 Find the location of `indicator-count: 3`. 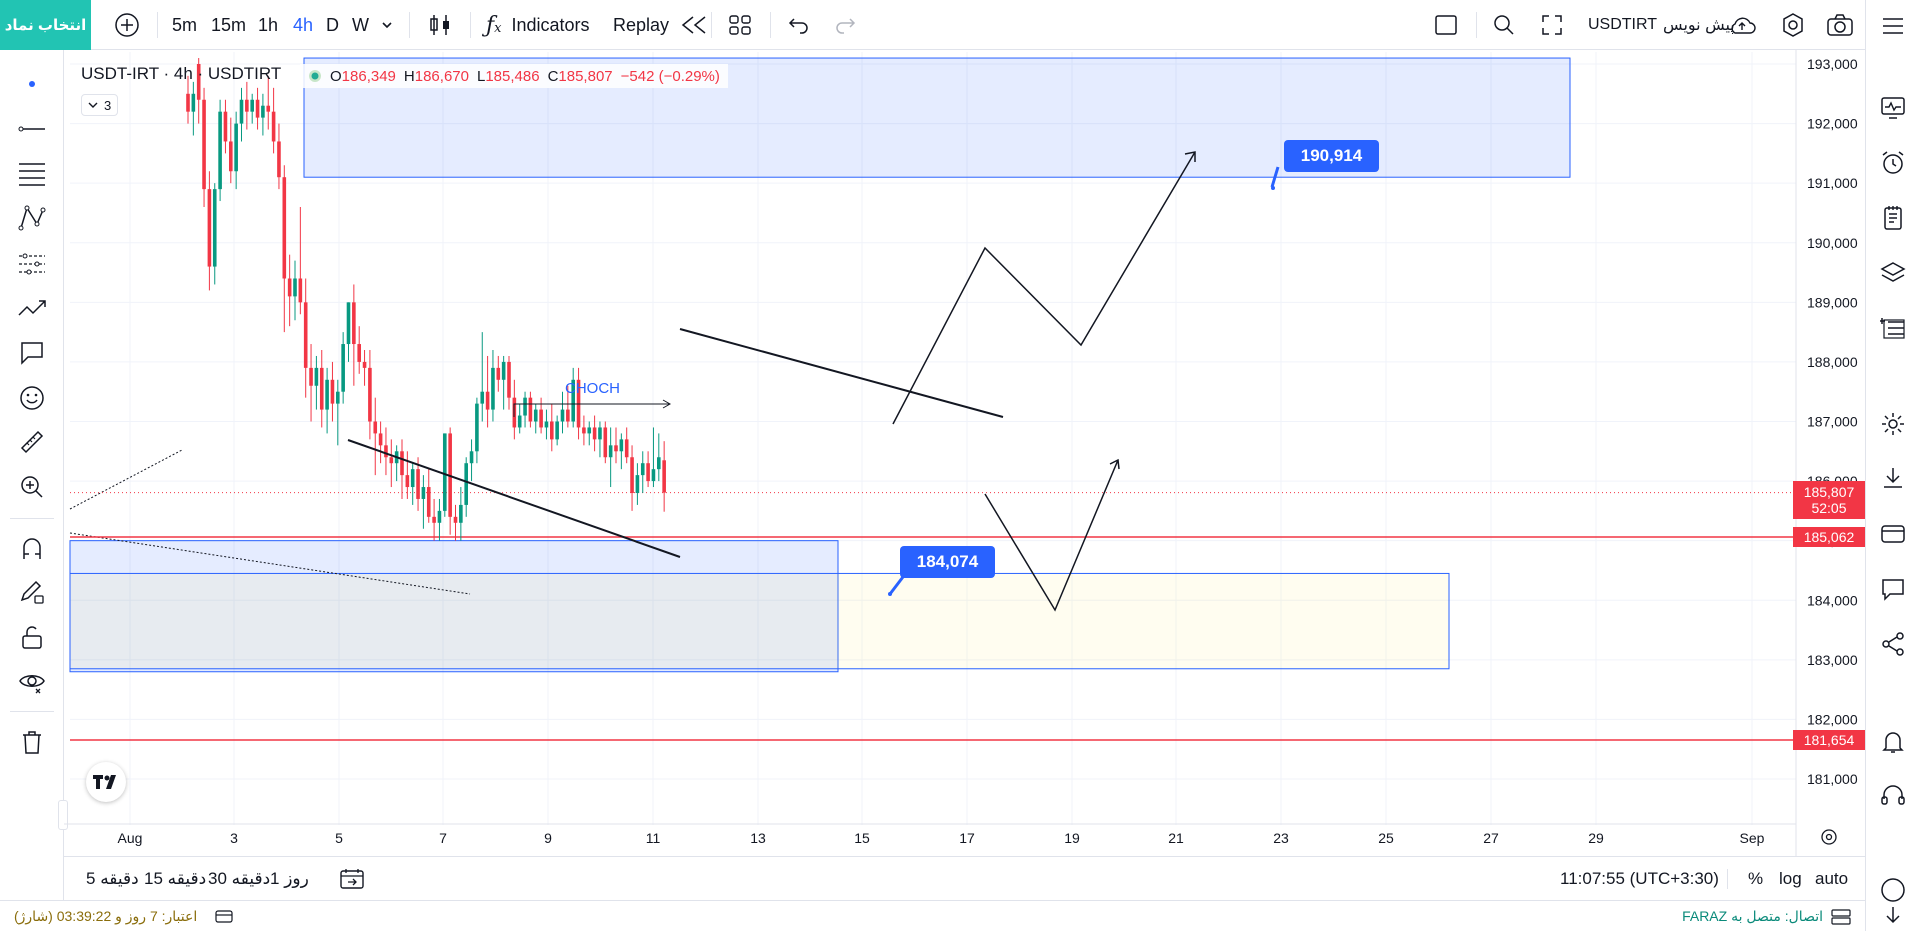

indicator-count: 3 is located at coordinates (108, 105).